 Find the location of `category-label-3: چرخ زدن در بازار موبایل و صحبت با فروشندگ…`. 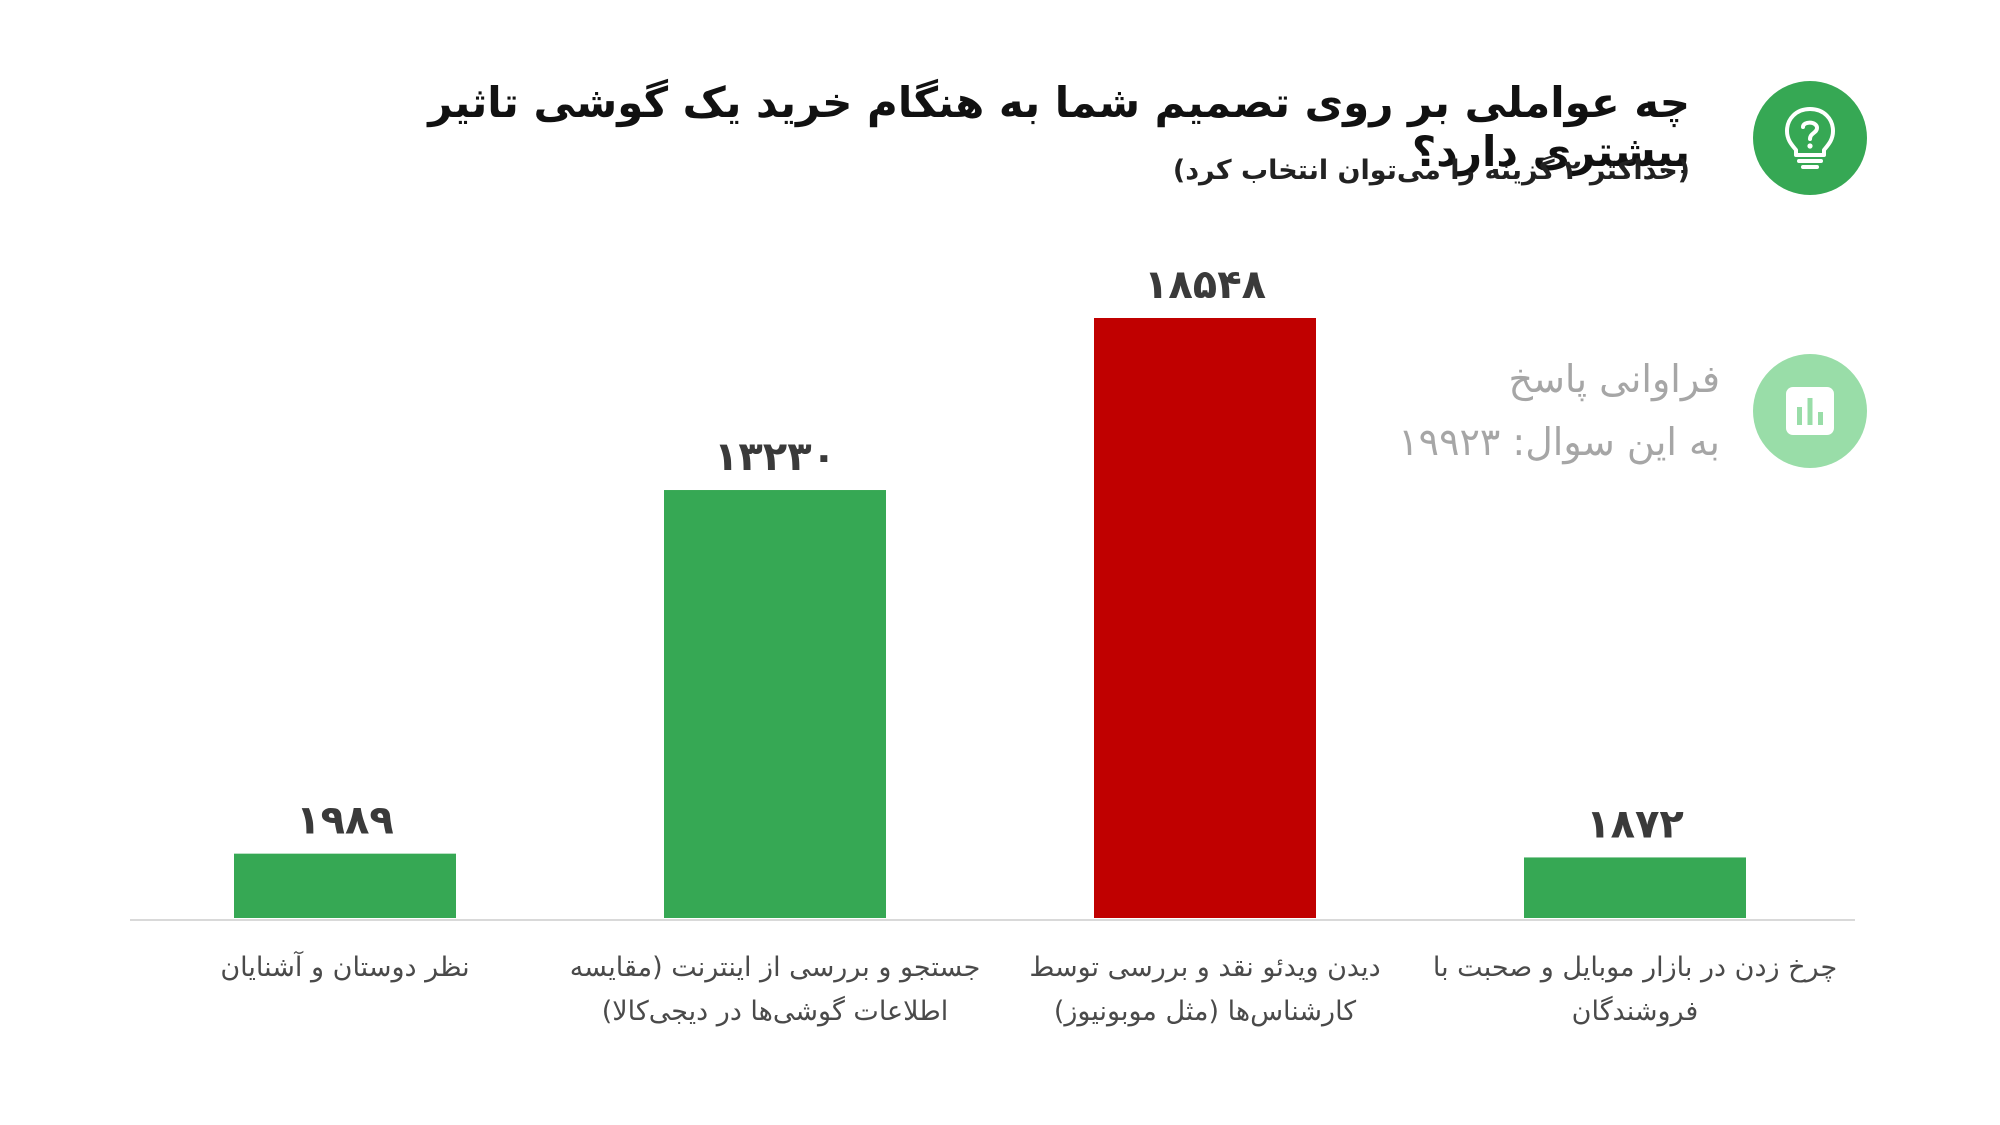

category-label-3: چرخ زدن در بازار موبایل و صحبت با فروشندگ… is located at coordinates (1635, 990).